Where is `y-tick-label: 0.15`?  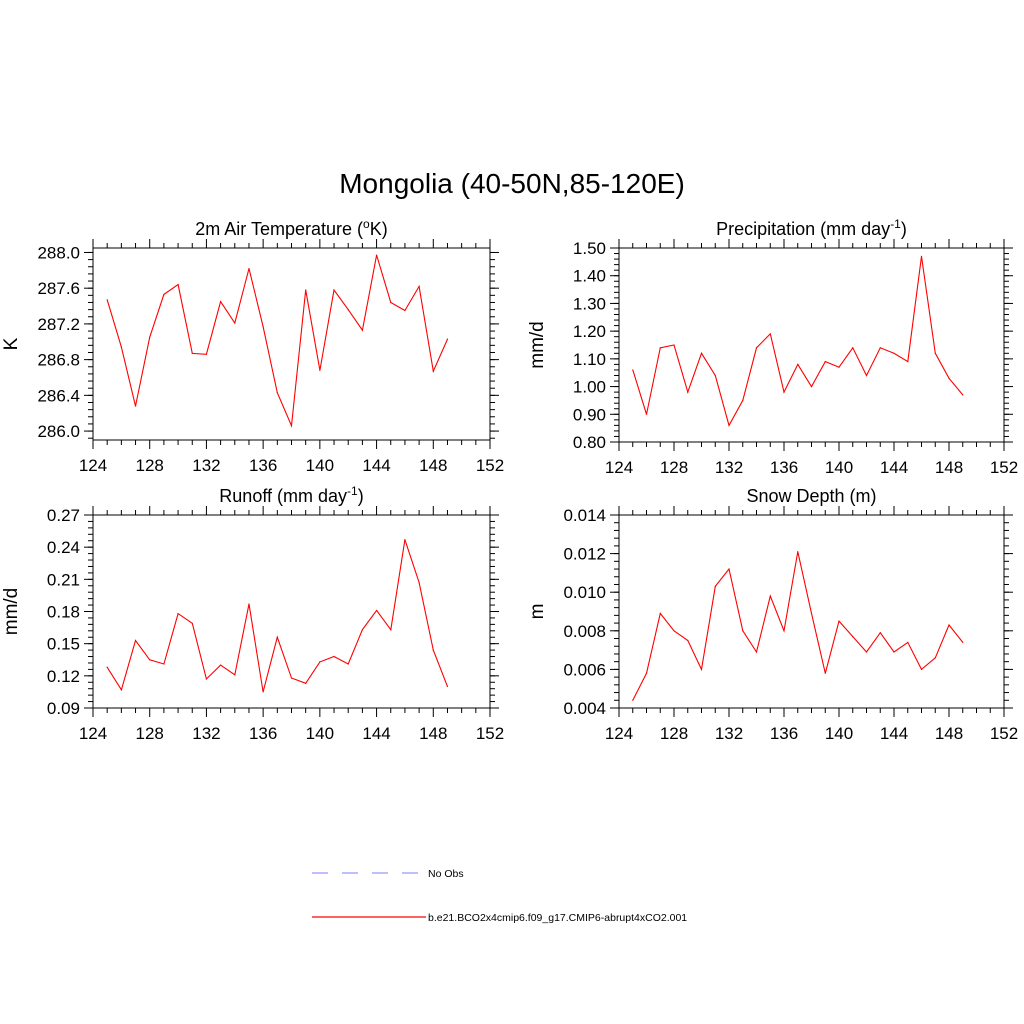
y-tick-label: 0.15 is located at coordinates (63, 644).